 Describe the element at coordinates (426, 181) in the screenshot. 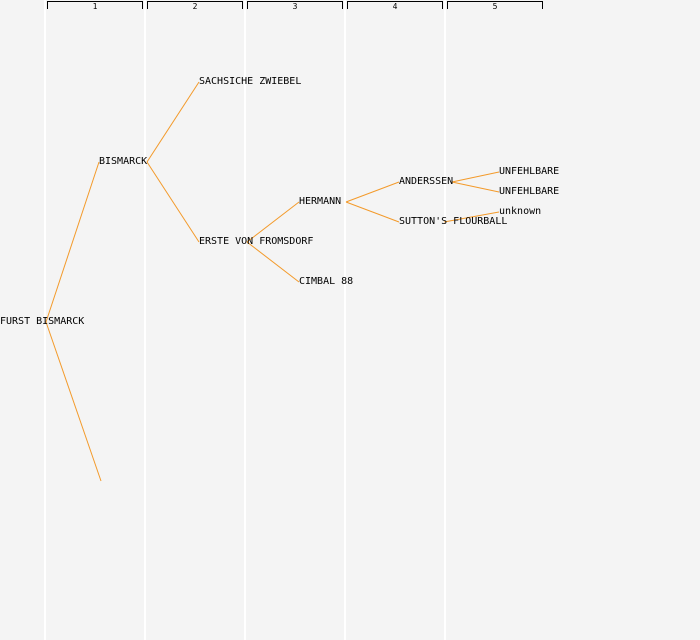

I see `node-anderssen: ANDERSSEN` at that location.